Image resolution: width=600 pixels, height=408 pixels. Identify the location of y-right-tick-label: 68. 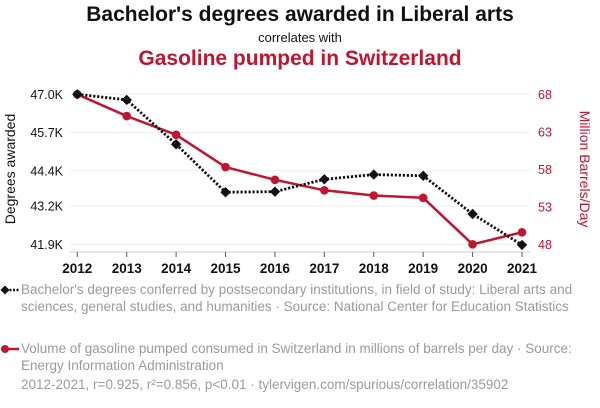
(545, 95).